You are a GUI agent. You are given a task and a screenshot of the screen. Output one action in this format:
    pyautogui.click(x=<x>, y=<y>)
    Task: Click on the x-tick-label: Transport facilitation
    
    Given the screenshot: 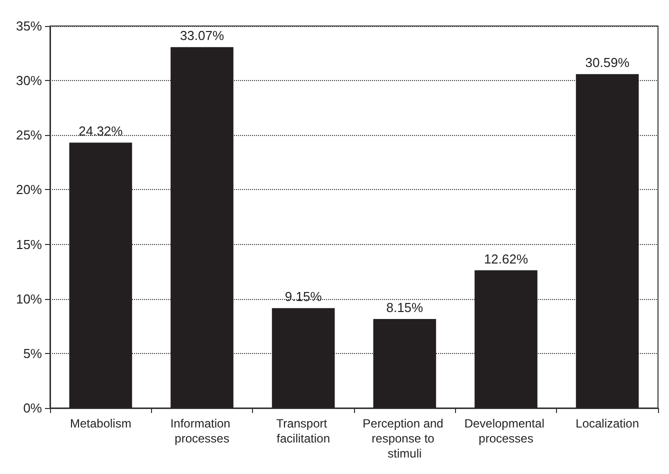 What is the action you would take?
    pyautogui.click(x=303, y=431)
    